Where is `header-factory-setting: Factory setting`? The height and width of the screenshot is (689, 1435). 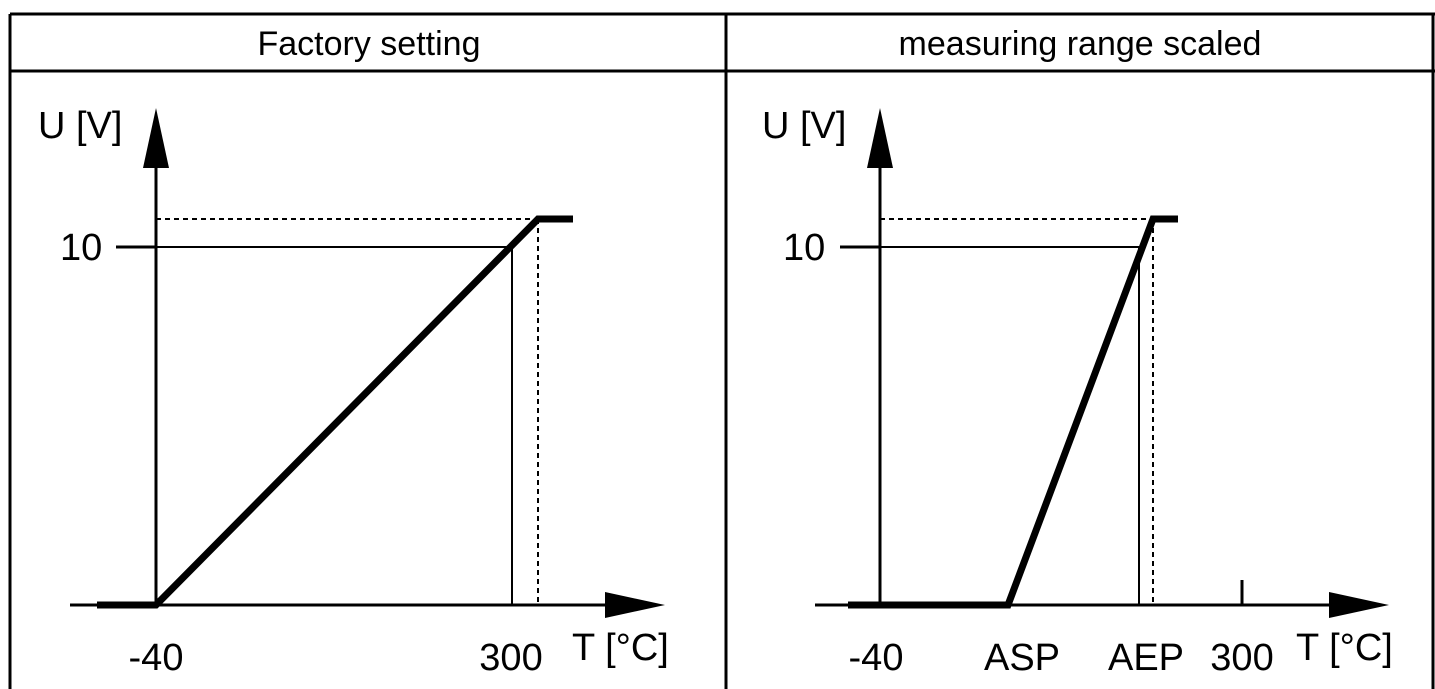 header-factory-setting: Factory setting is located at coordinates (369, 44).